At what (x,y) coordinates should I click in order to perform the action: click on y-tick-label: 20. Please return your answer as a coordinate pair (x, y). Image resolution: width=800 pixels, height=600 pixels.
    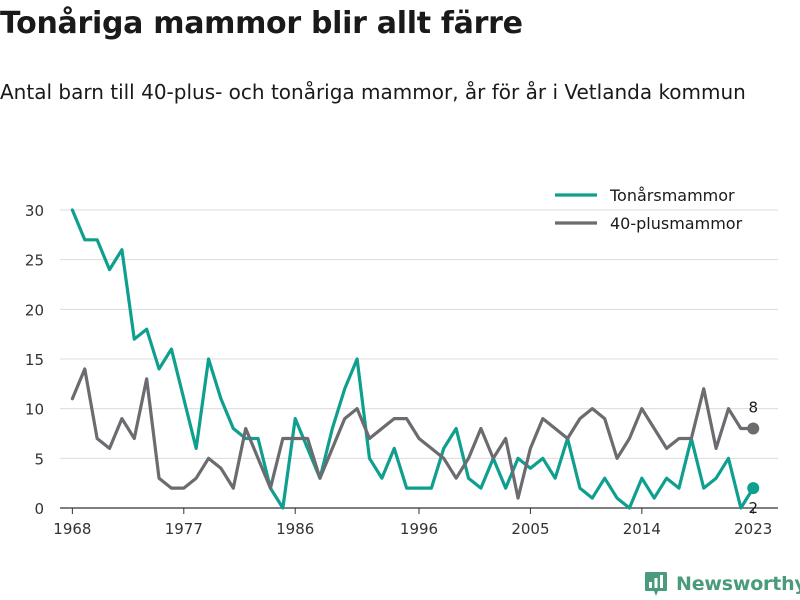
    Looking at the image, I should click on (34, 310).